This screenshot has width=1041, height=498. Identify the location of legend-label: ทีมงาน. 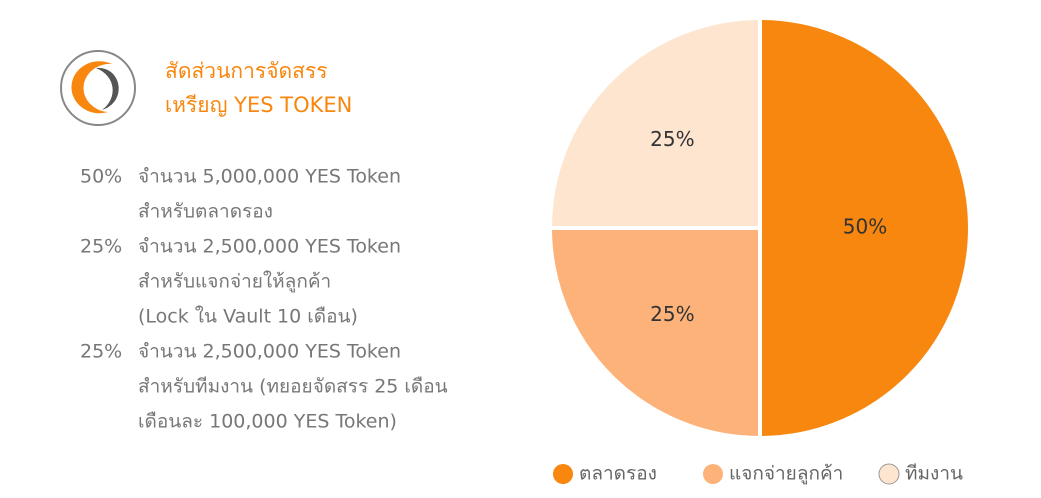
(934, 474).